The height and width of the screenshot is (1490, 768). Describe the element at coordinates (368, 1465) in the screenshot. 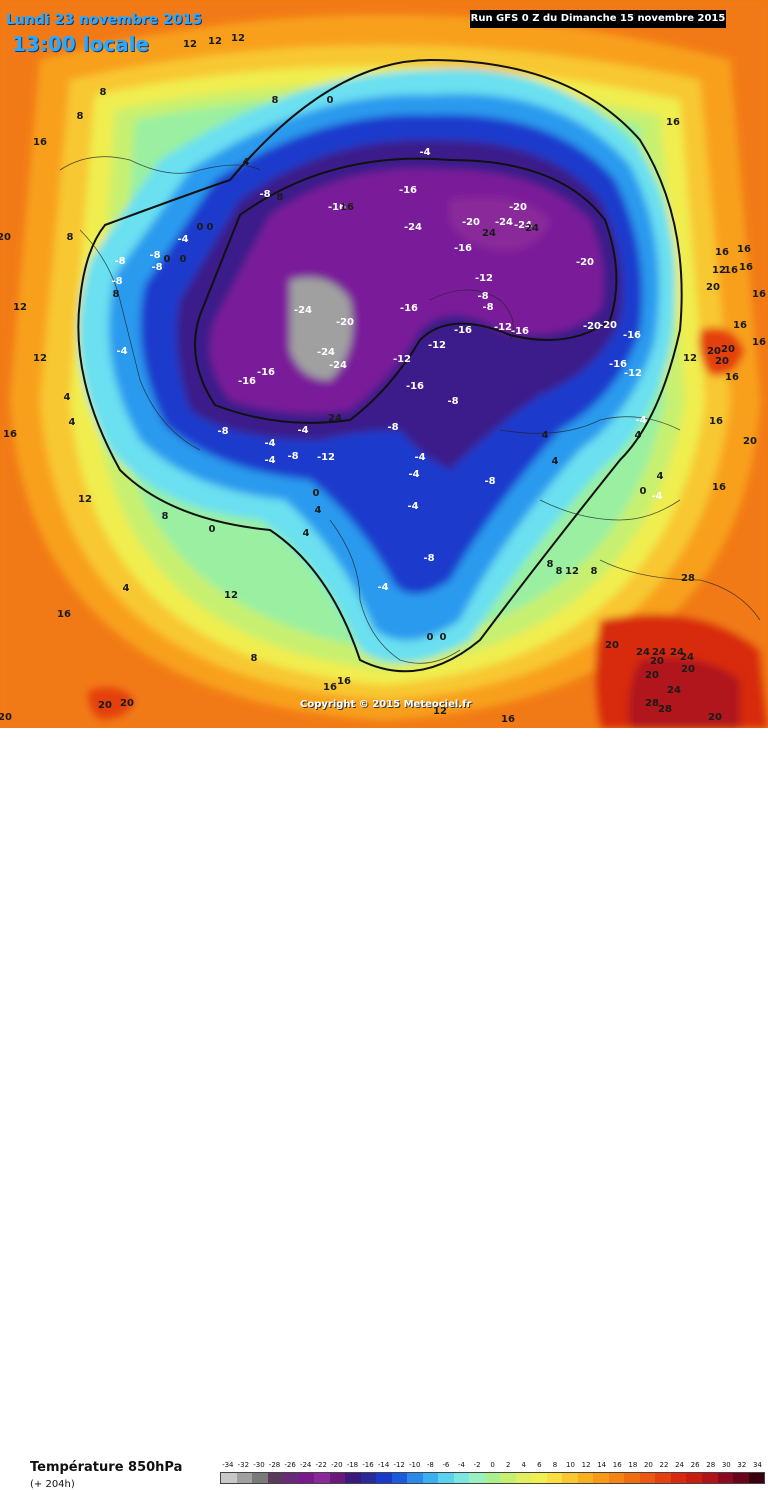

I see `legend-tick: -16` at that location.